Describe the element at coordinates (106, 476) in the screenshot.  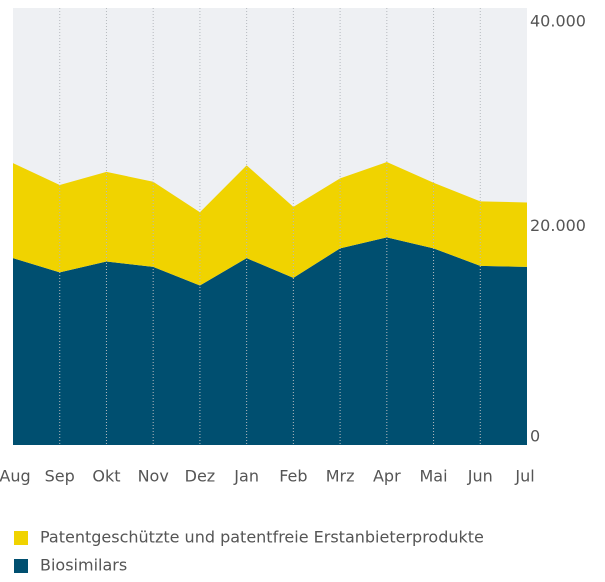
I see `x-tick-label: Okt` at that location.